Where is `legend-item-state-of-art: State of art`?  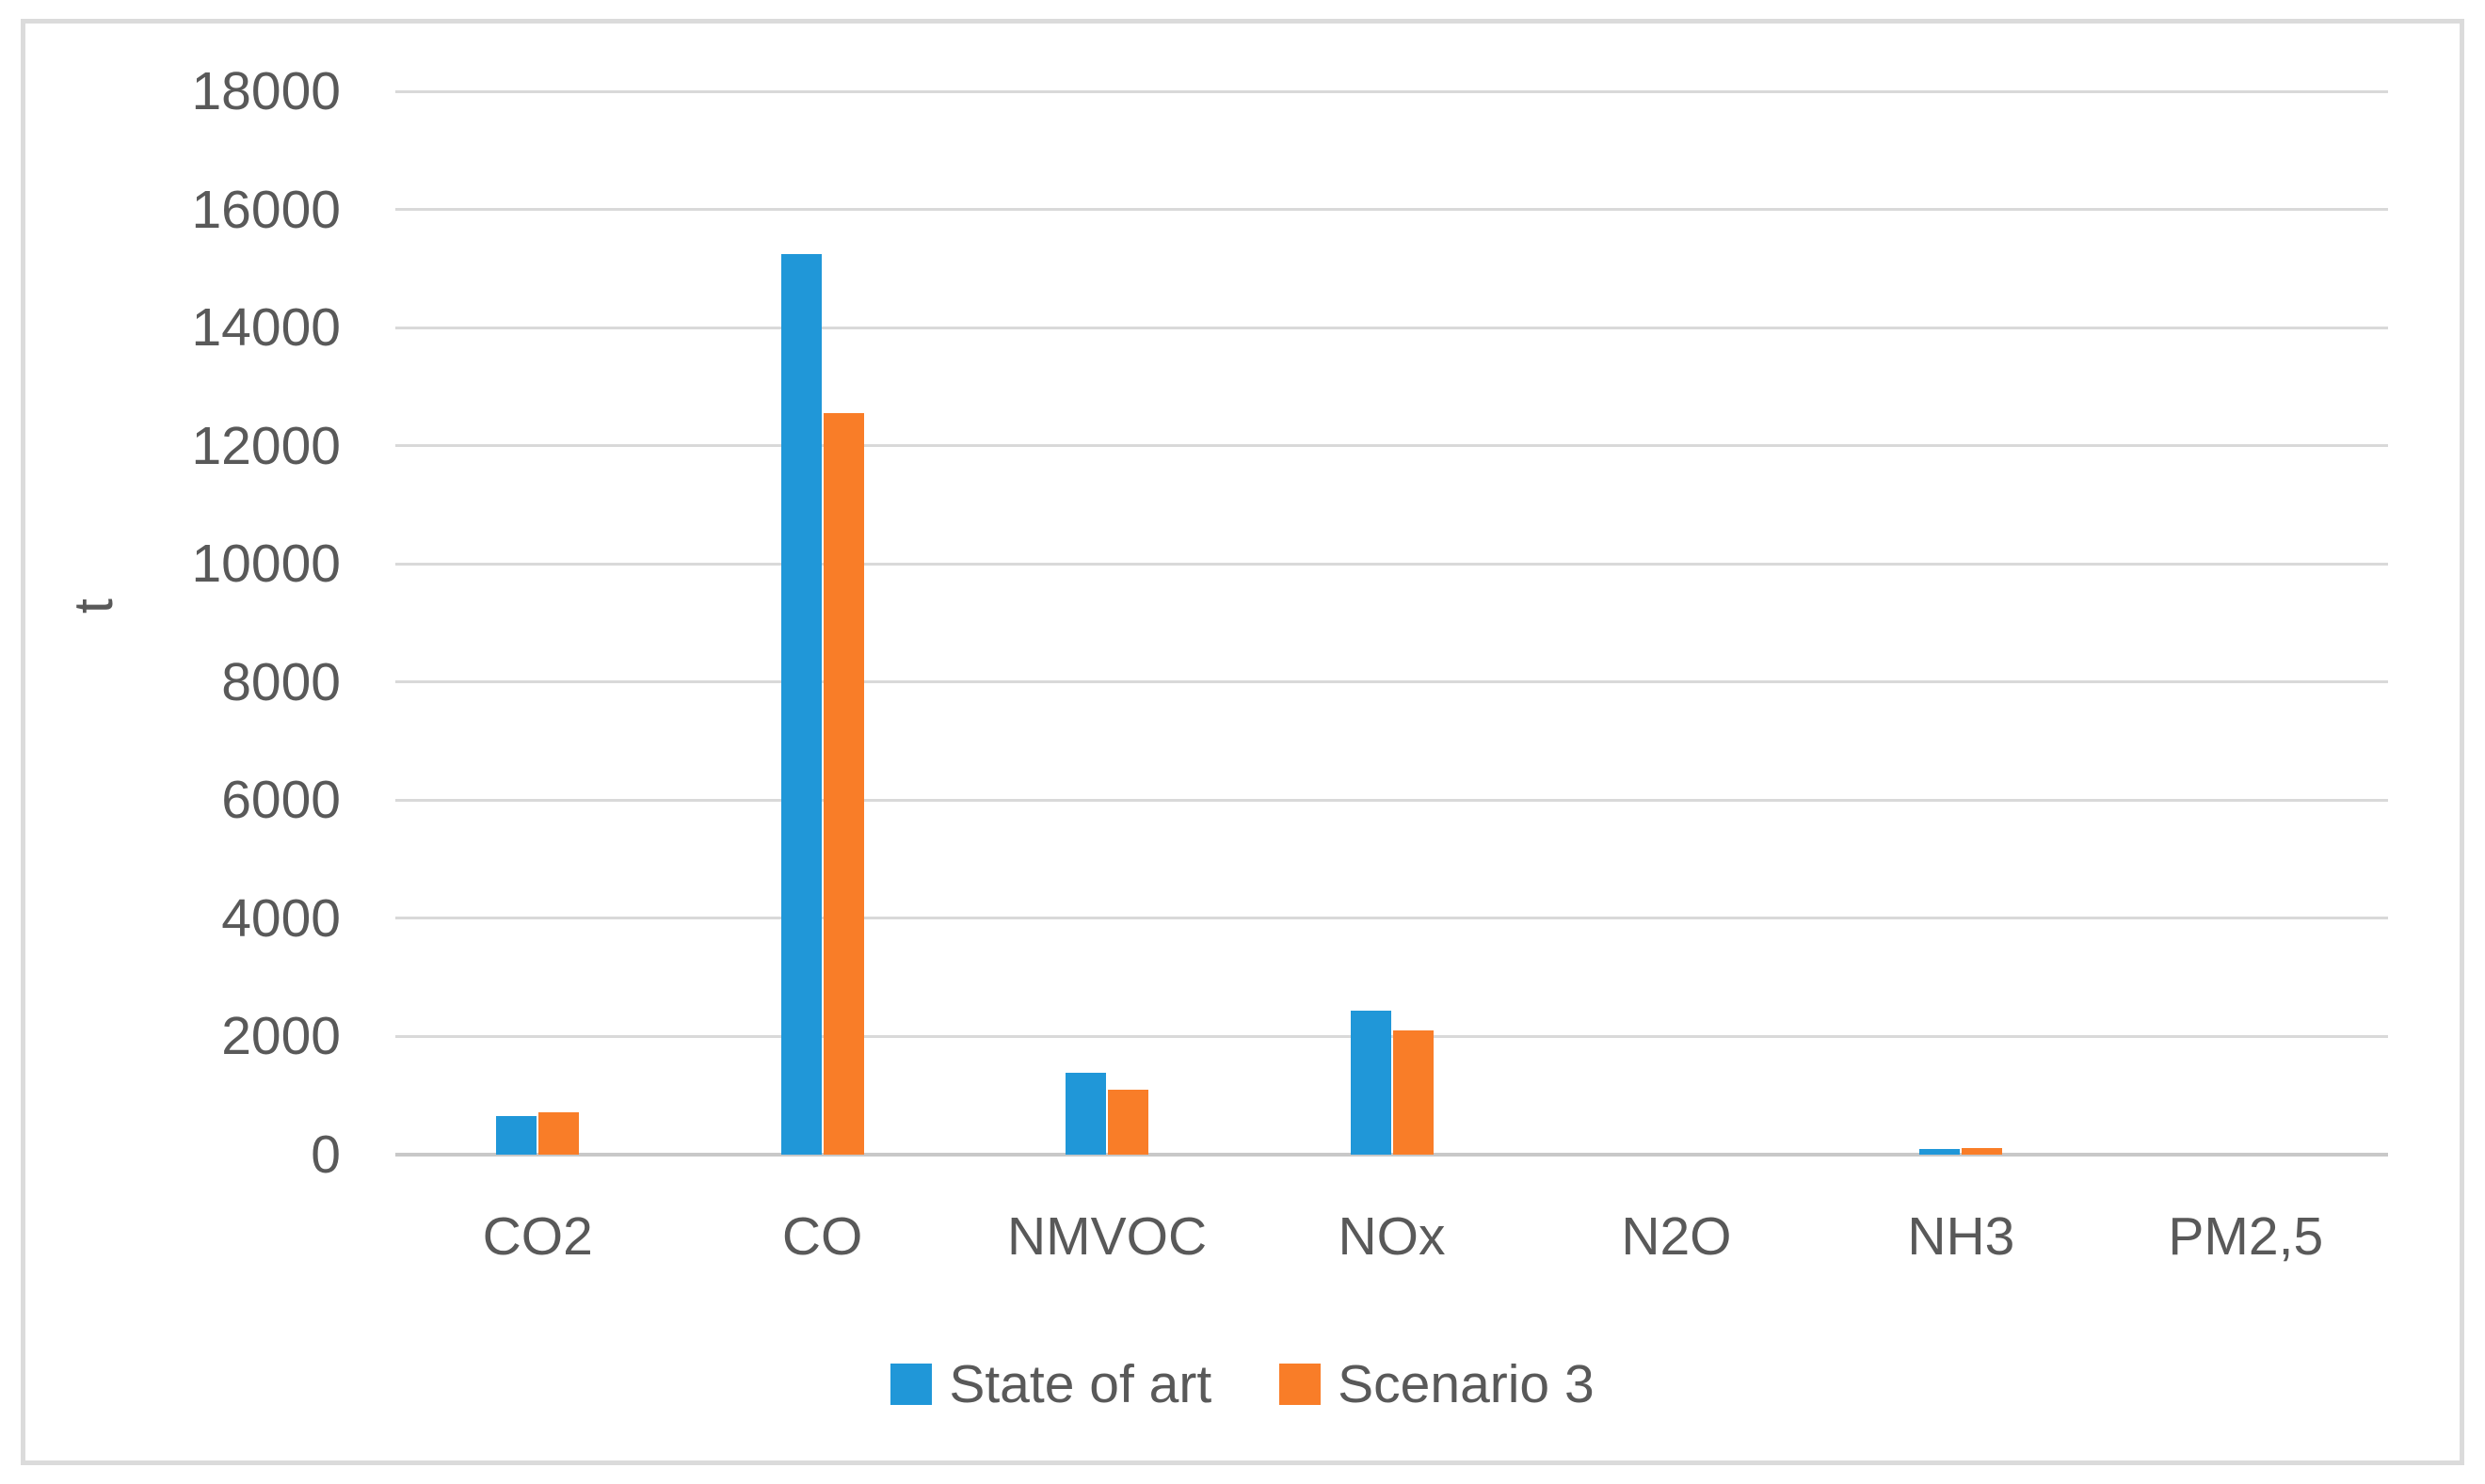 legend-item-state-of-art: State of art is located at coordinates (1051, 1384).